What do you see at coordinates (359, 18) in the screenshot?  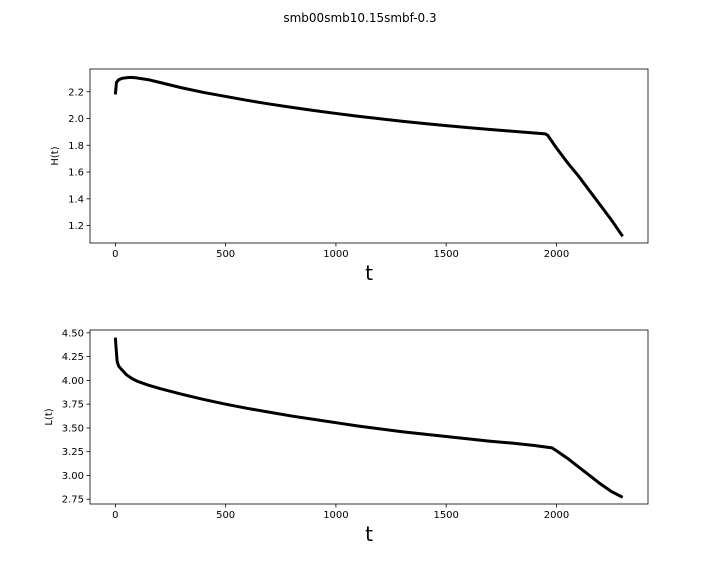 I see `figure-title: smb00smb10.15smbf-0.3` at bounding box center [359, 18].